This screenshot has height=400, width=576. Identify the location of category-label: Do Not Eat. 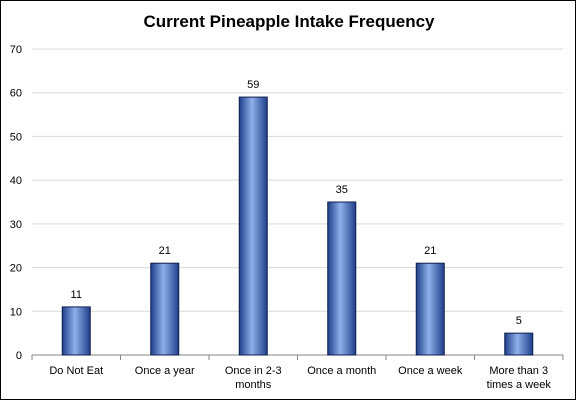
(76, 371).